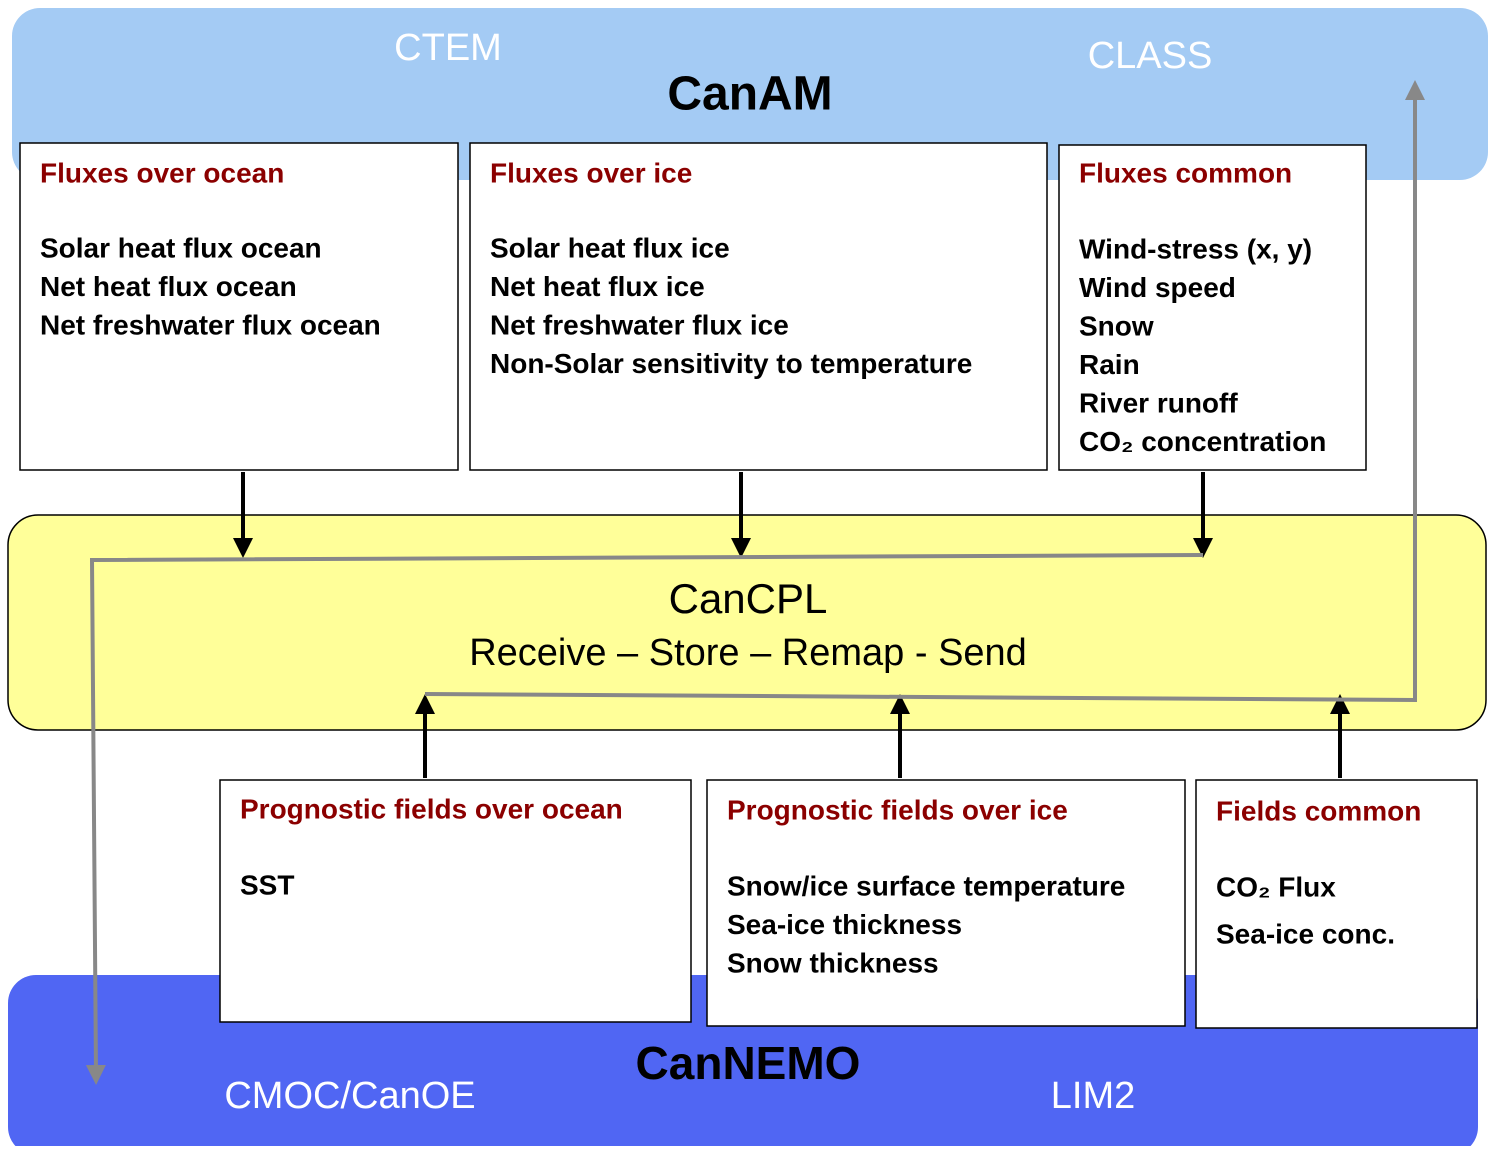 The image size is (1488, 1151). Describe the element at coordinates (748, 653) in the screenshot. I see `cancpl-subtitle: Receive – Store – Remap - Send` at that location.